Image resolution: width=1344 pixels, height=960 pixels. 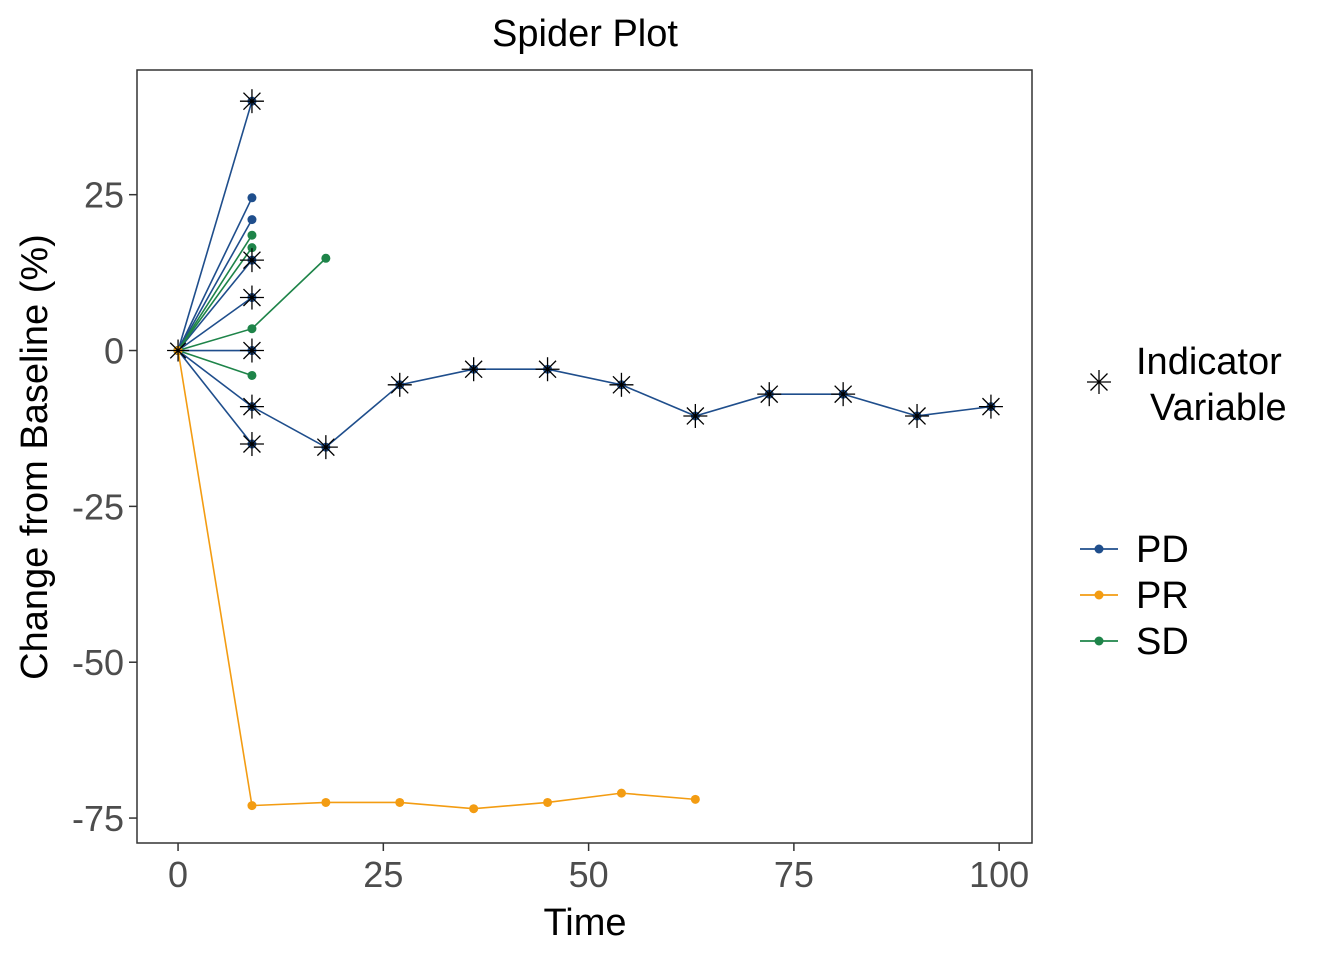 What do you see at coordinates (1162, 642) in the screenshot?
I see `legend-label-sd: SD` at bounding box center [1162, 642].